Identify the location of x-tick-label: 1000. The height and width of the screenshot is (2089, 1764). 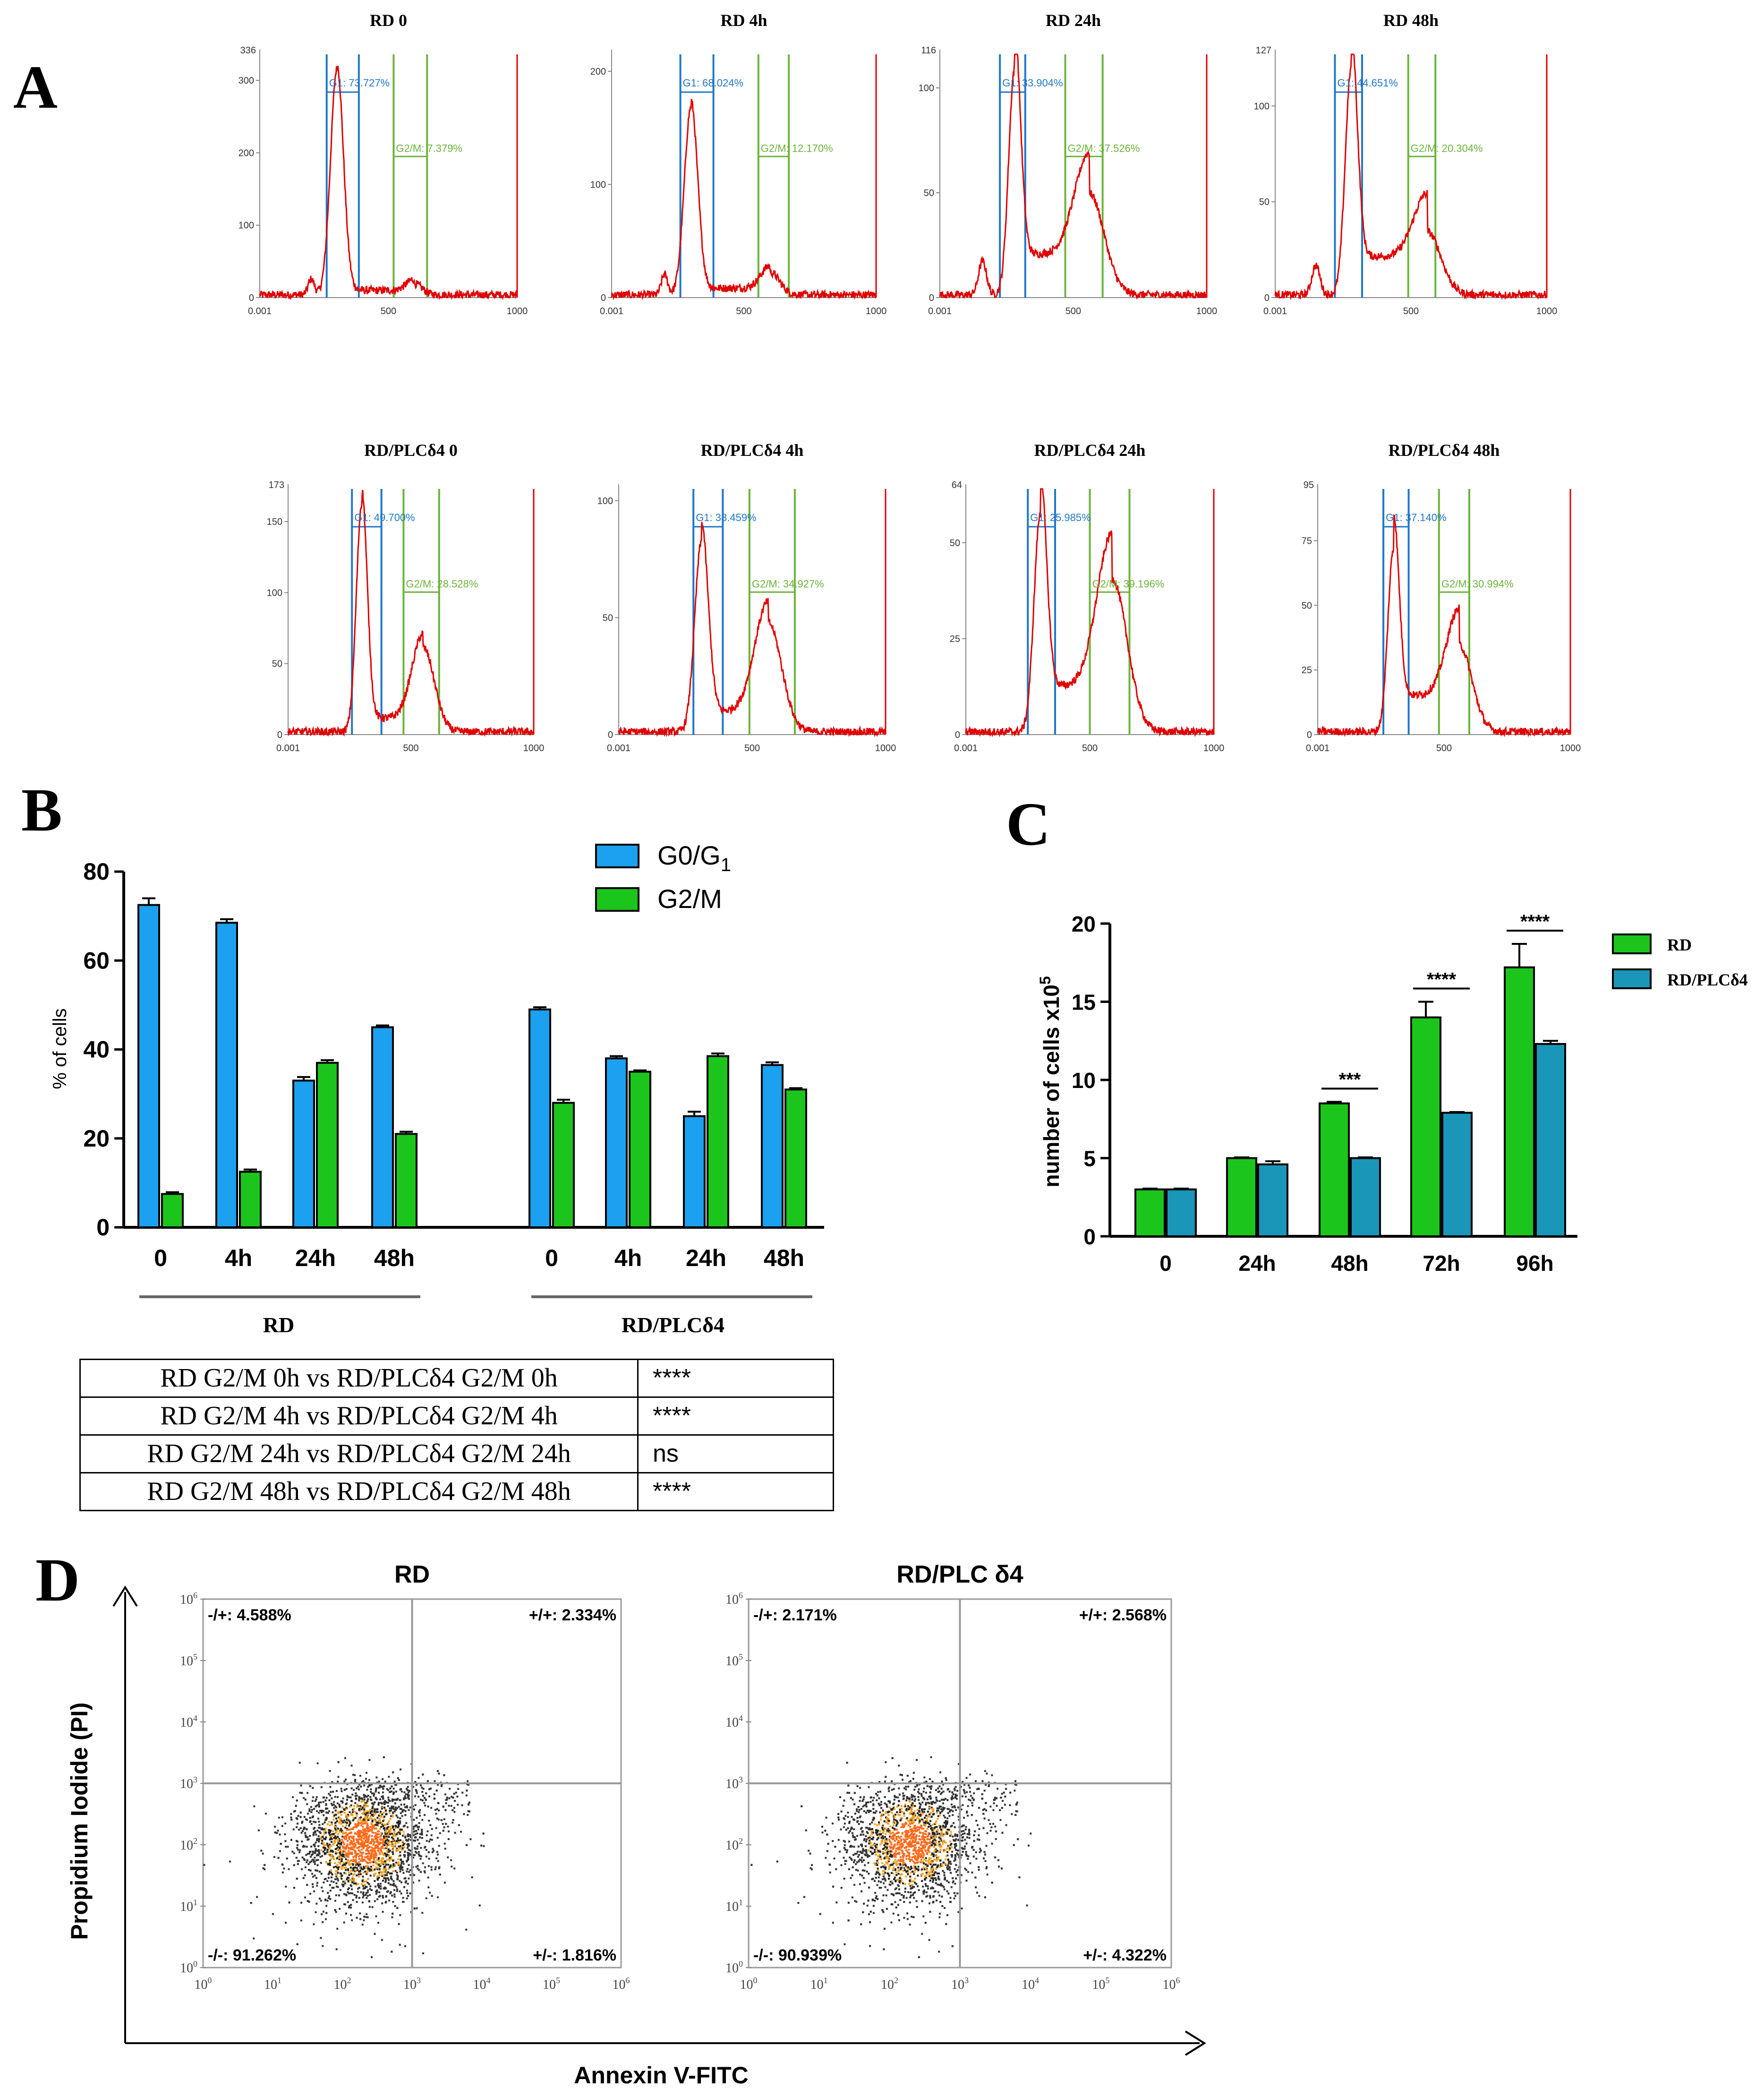
(517, 311).